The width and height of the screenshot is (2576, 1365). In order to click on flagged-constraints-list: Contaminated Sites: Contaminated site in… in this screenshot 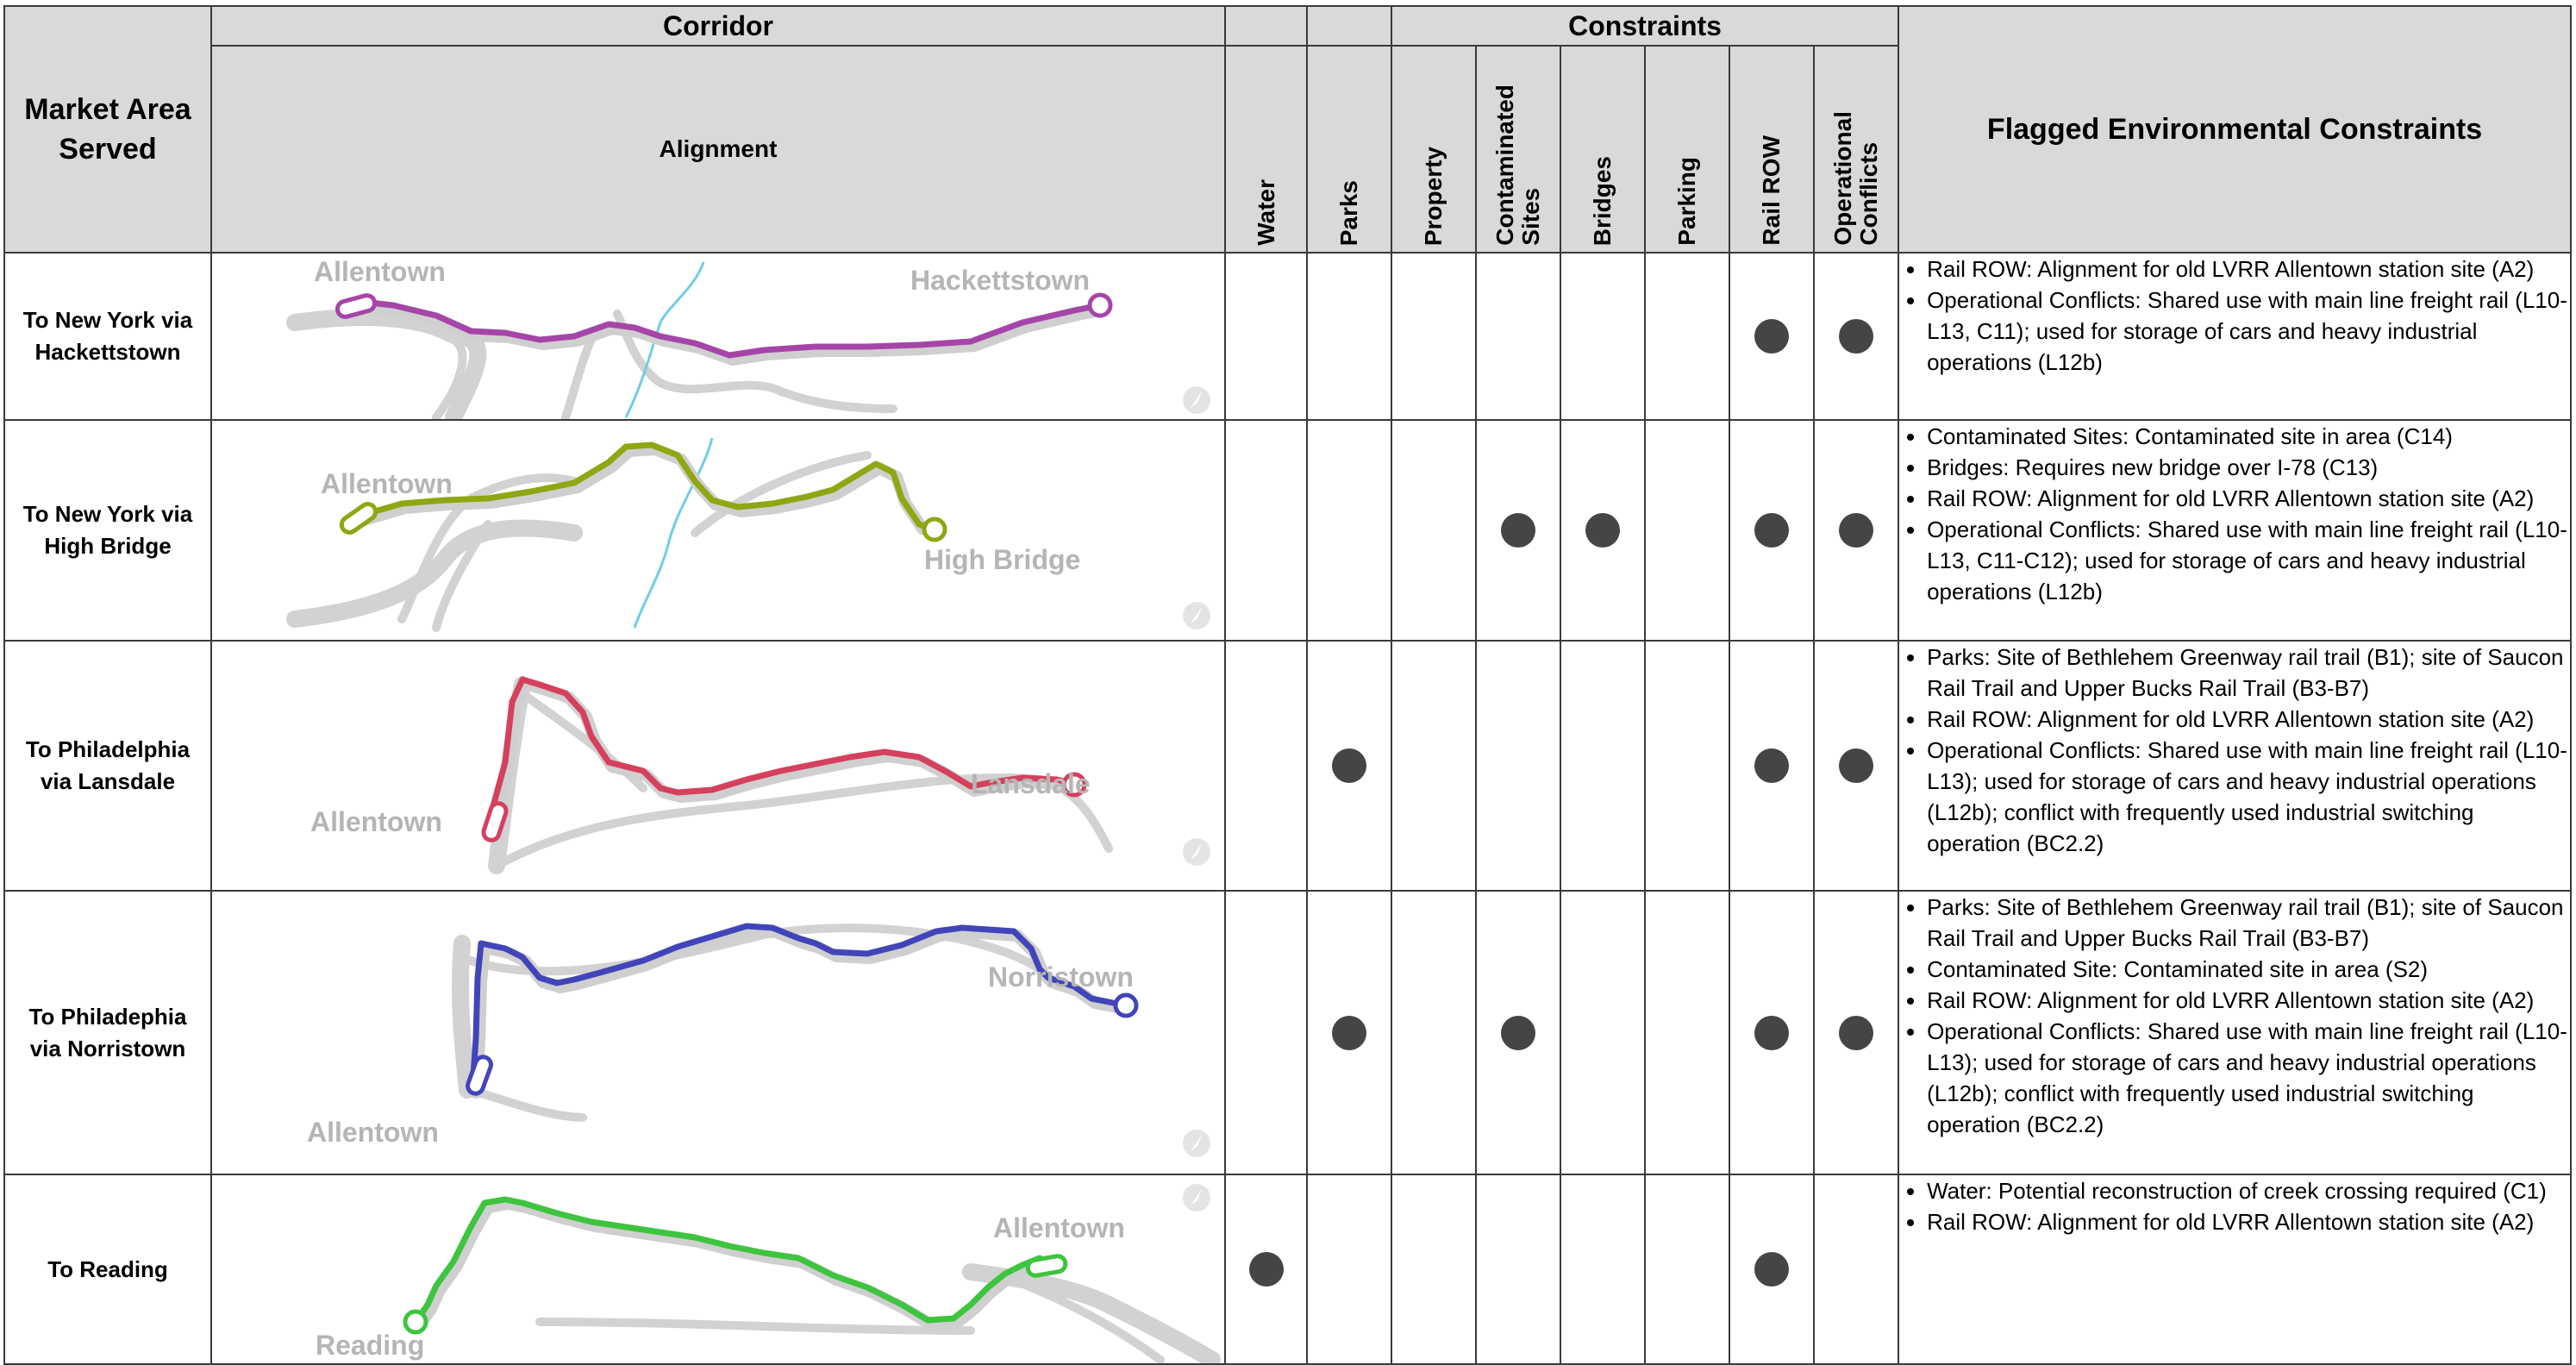, I will do `click(2234, 514)`.